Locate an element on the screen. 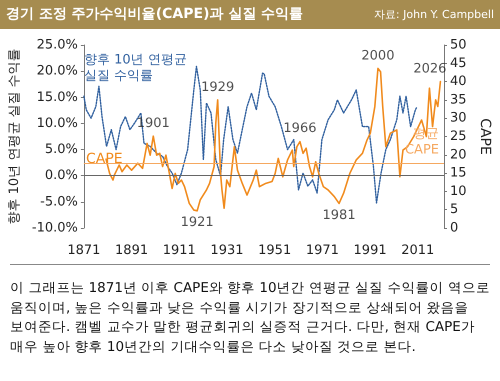 This screenshot has height=381, width=500. x-tick-label: 2011 is located at coordinates (417, 250).